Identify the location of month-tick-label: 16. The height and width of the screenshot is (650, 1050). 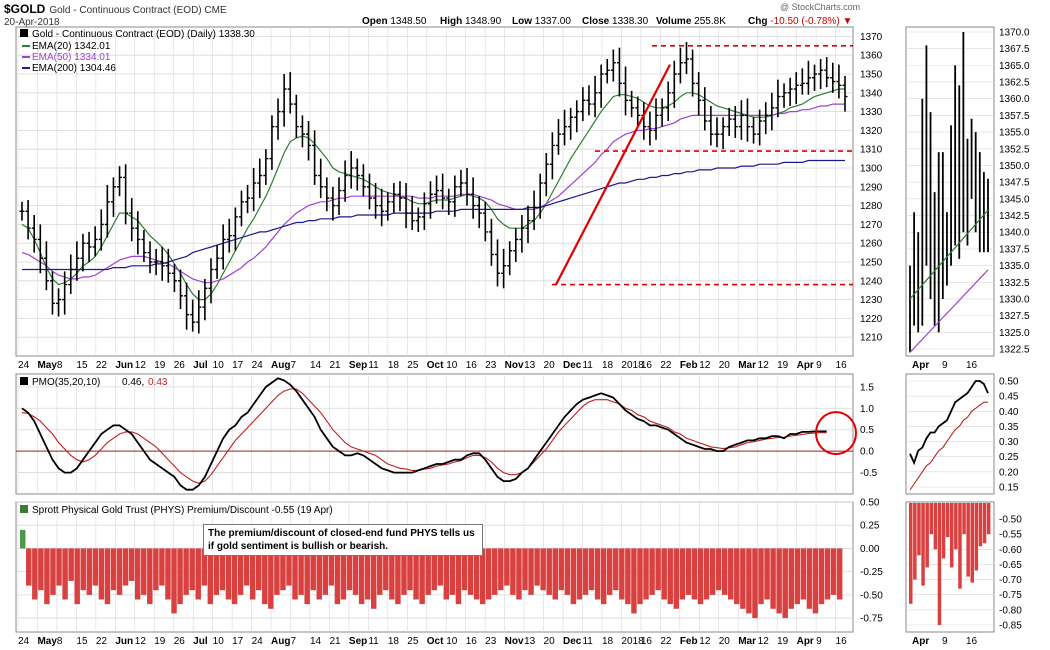
(647, 365).